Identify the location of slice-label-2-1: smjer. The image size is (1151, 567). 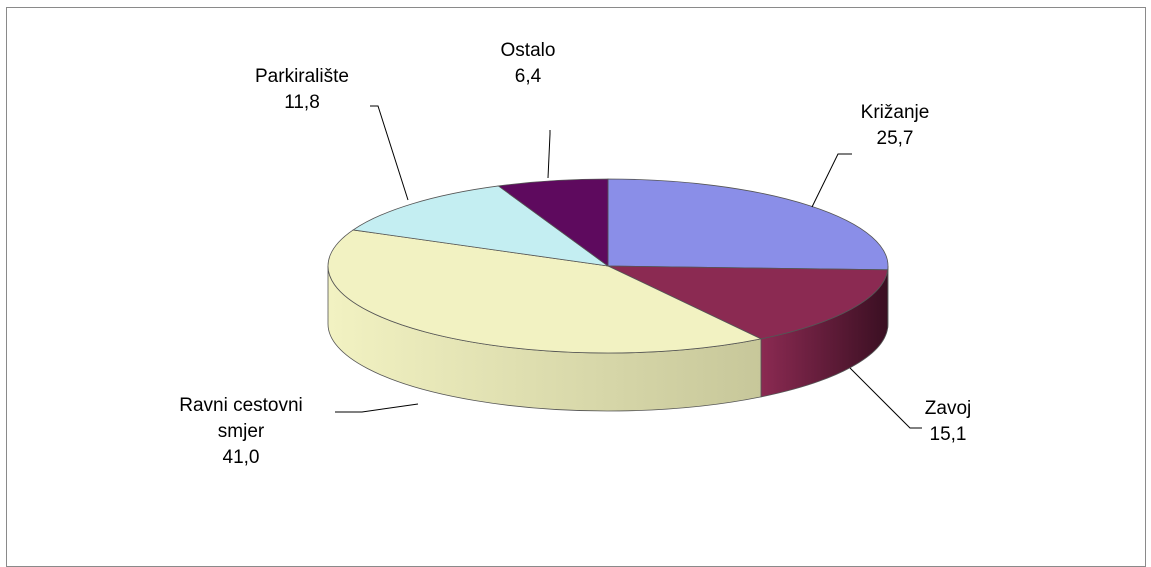
(241, 431).